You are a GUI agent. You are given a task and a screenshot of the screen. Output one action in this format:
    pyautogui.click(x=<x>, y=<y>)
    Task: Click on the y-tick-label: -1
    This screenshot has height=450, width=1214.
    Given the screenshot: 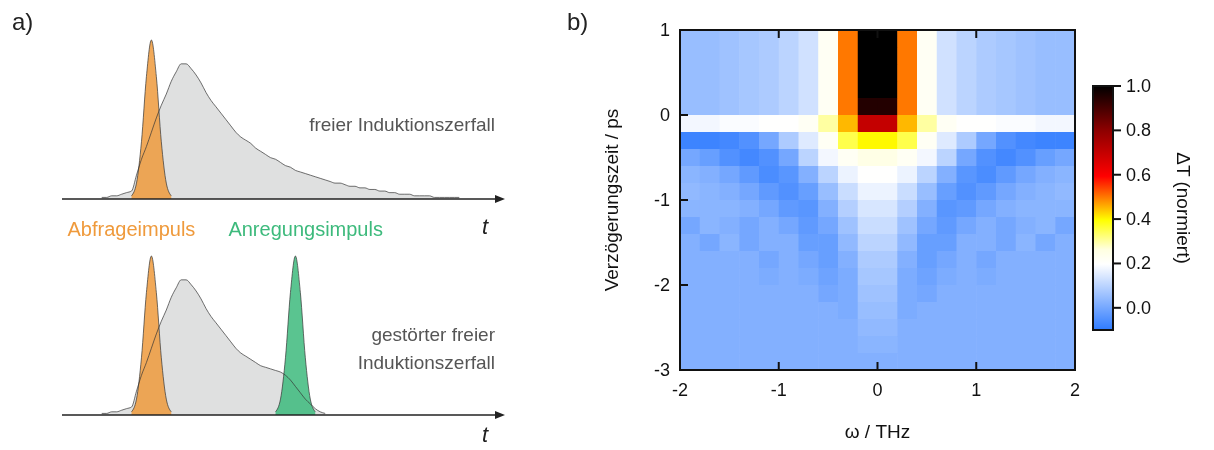 What is the action you would take?
    pyautogui.click(x=661, y=200)
    